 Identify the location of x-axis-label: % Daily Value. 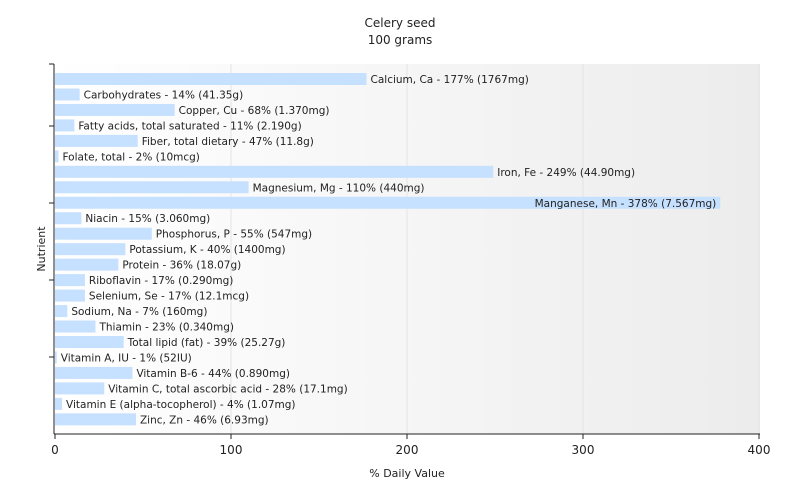
(407, 473).